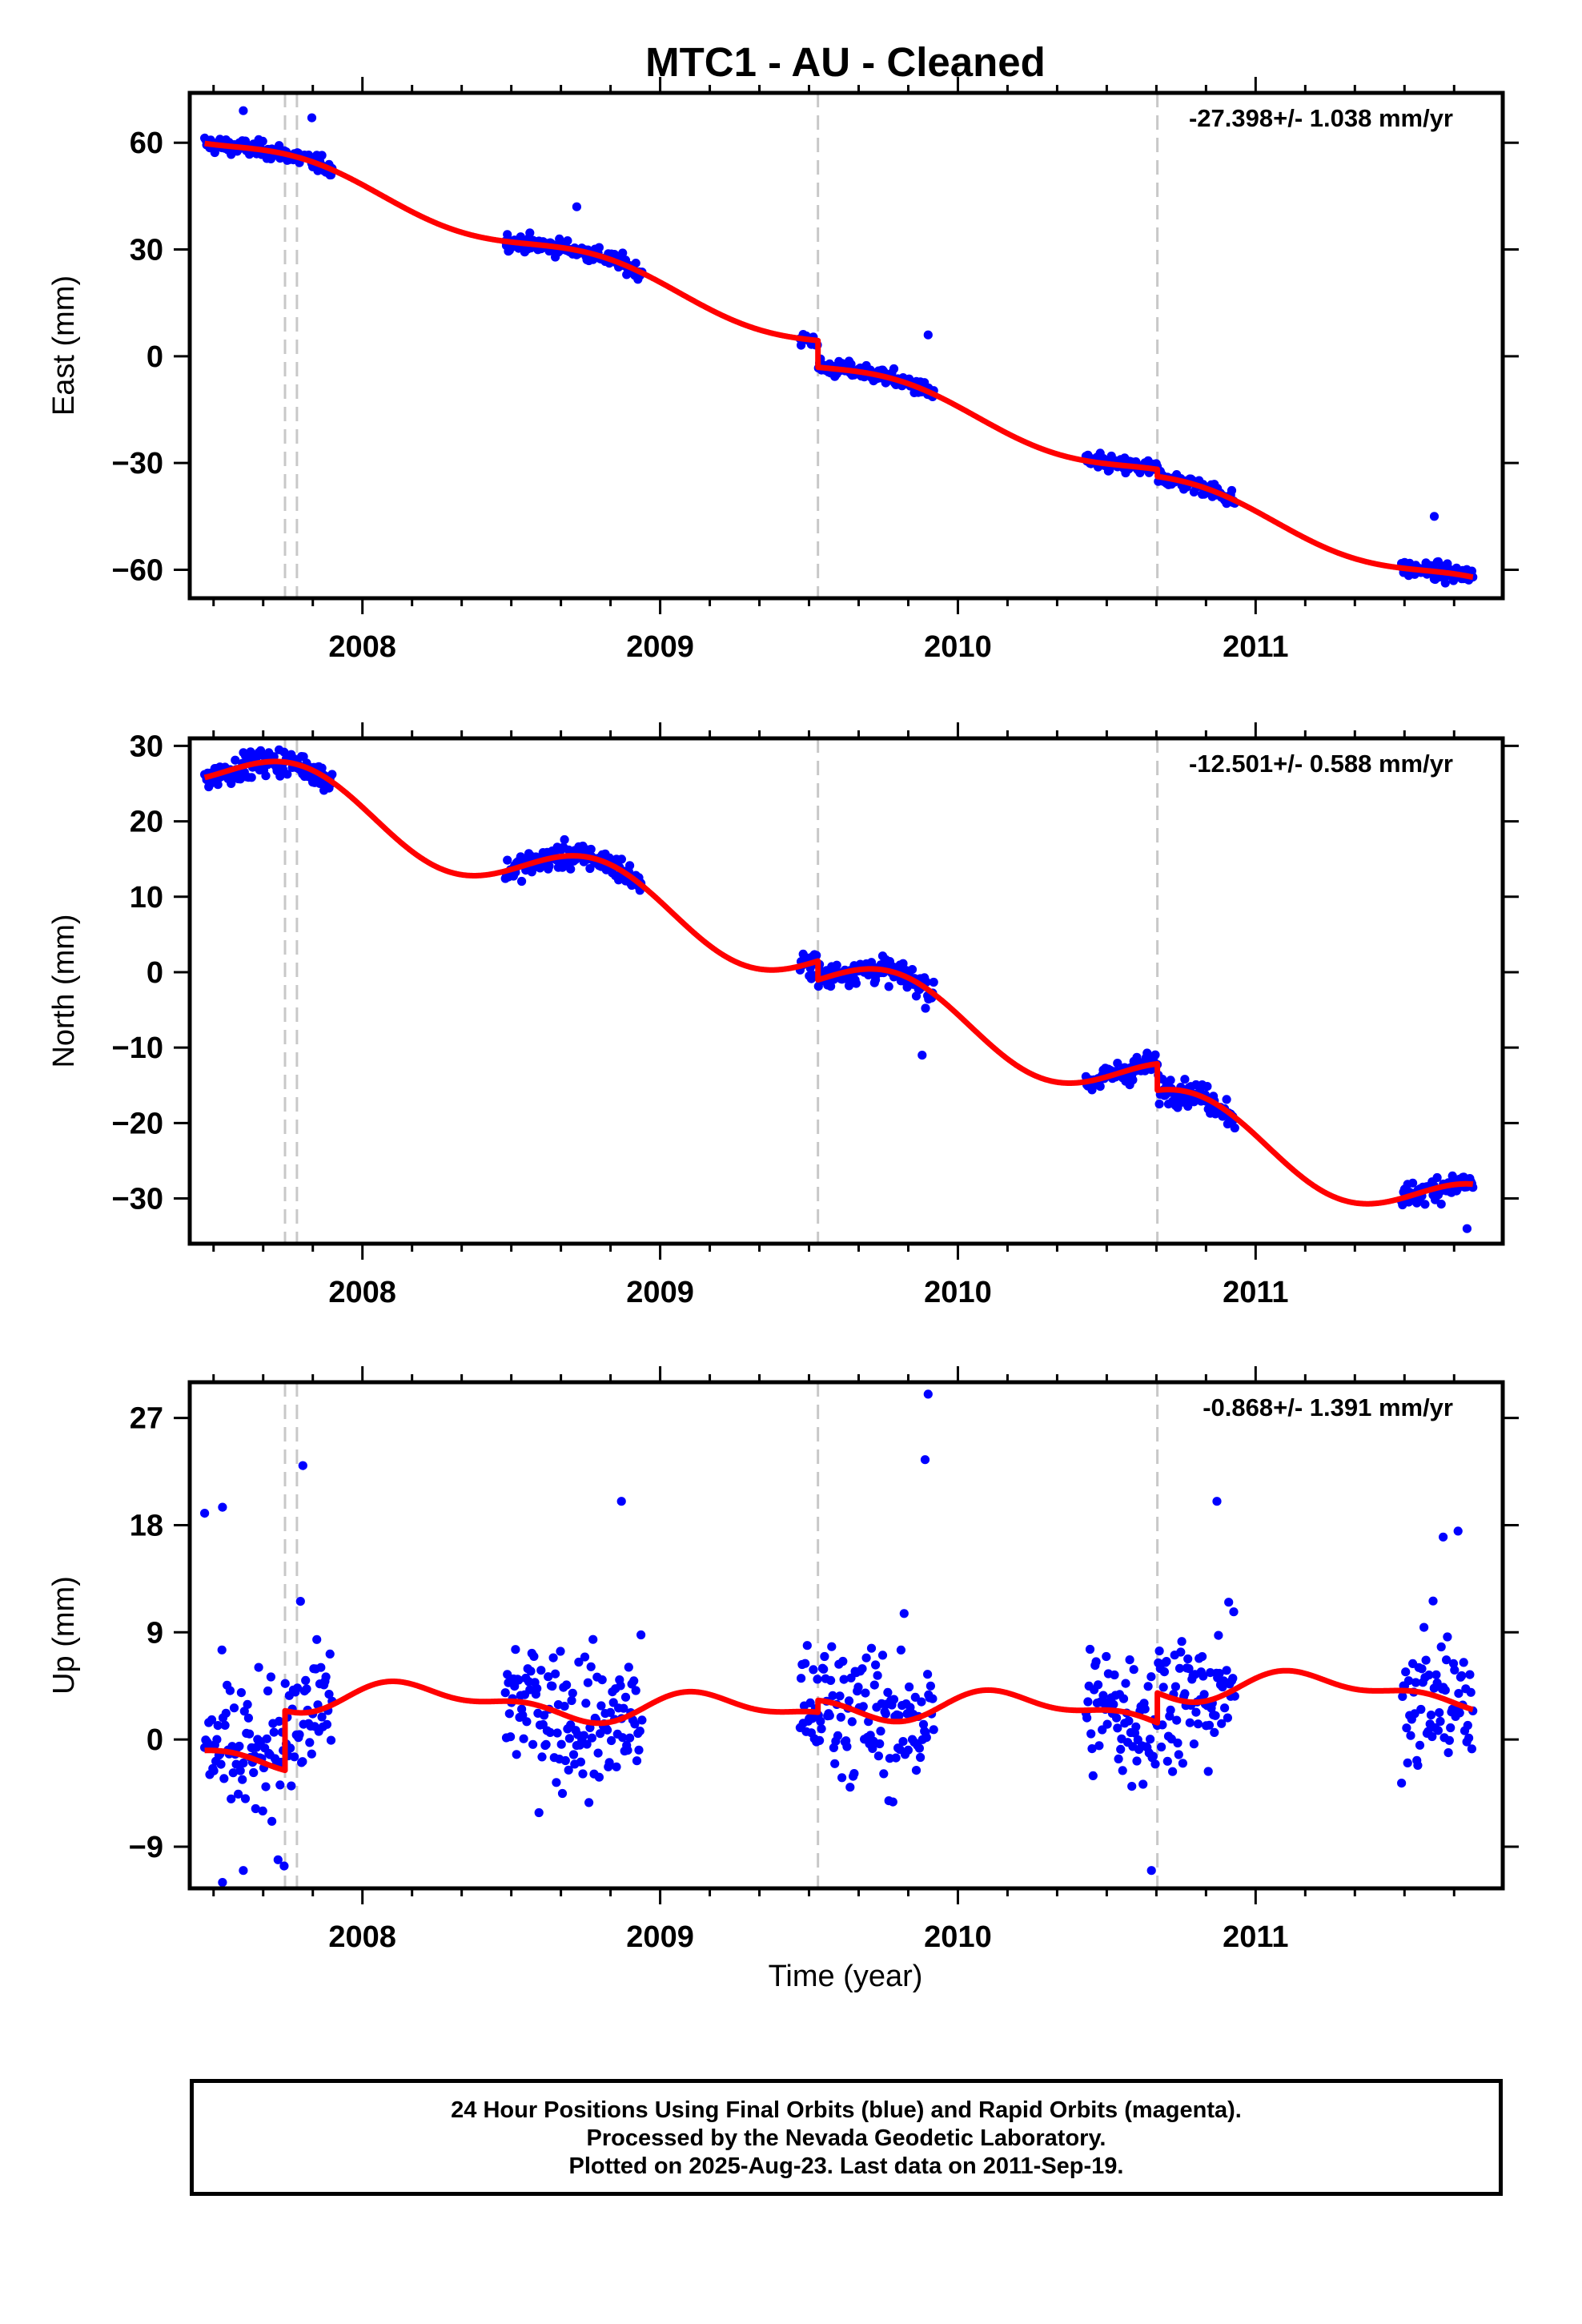  Describe the element at coordinates (146, 143) in the screenshot. I see `y-tick-label: 60` at that location.